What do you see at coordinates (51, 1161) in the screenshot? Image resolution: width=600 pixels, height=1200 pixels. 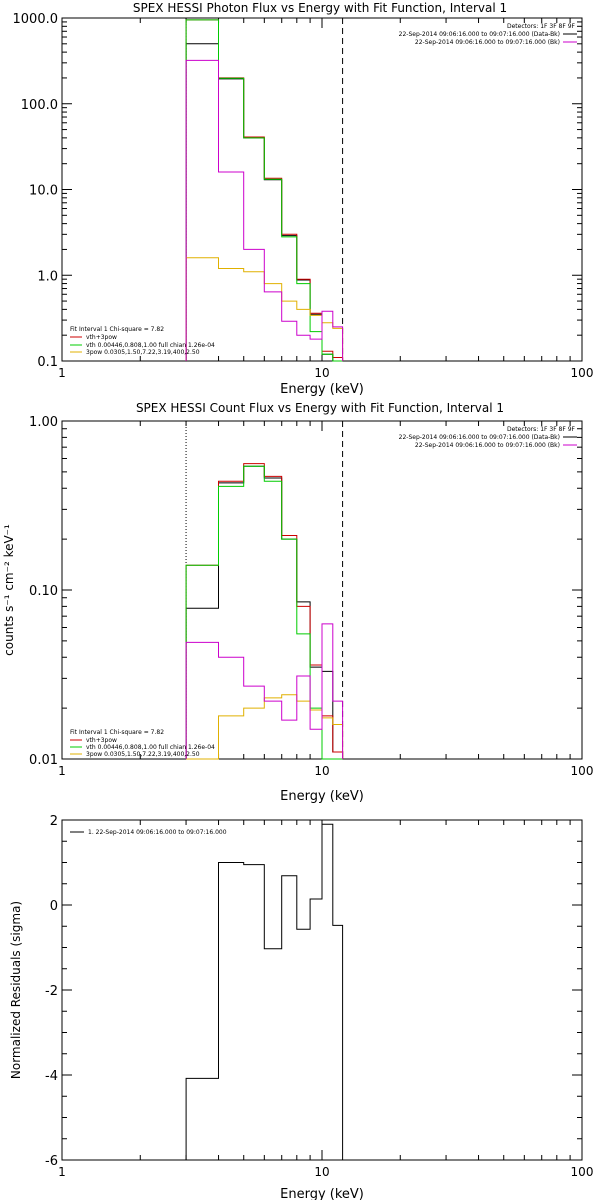 I see `y-tick-label: -6` at bounding box center [51, 1161].